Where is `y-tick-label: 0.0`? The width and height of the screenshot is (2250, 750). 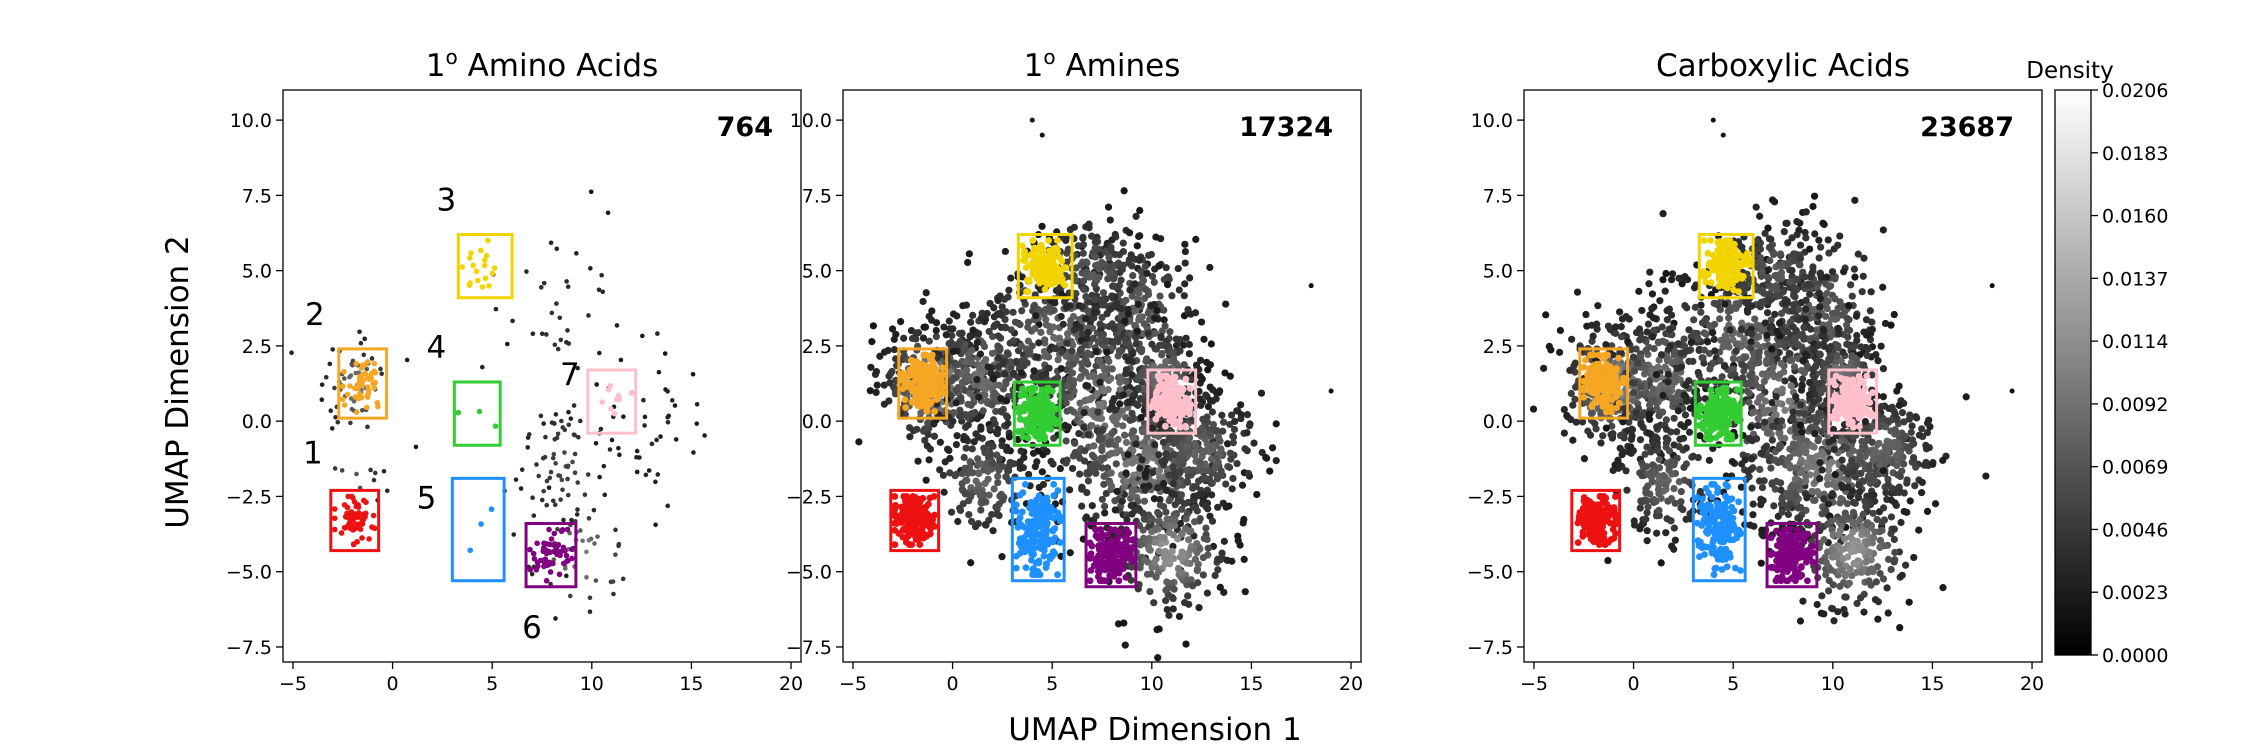 y-tick-label: 0.0 is located at coordinates (257, 422).